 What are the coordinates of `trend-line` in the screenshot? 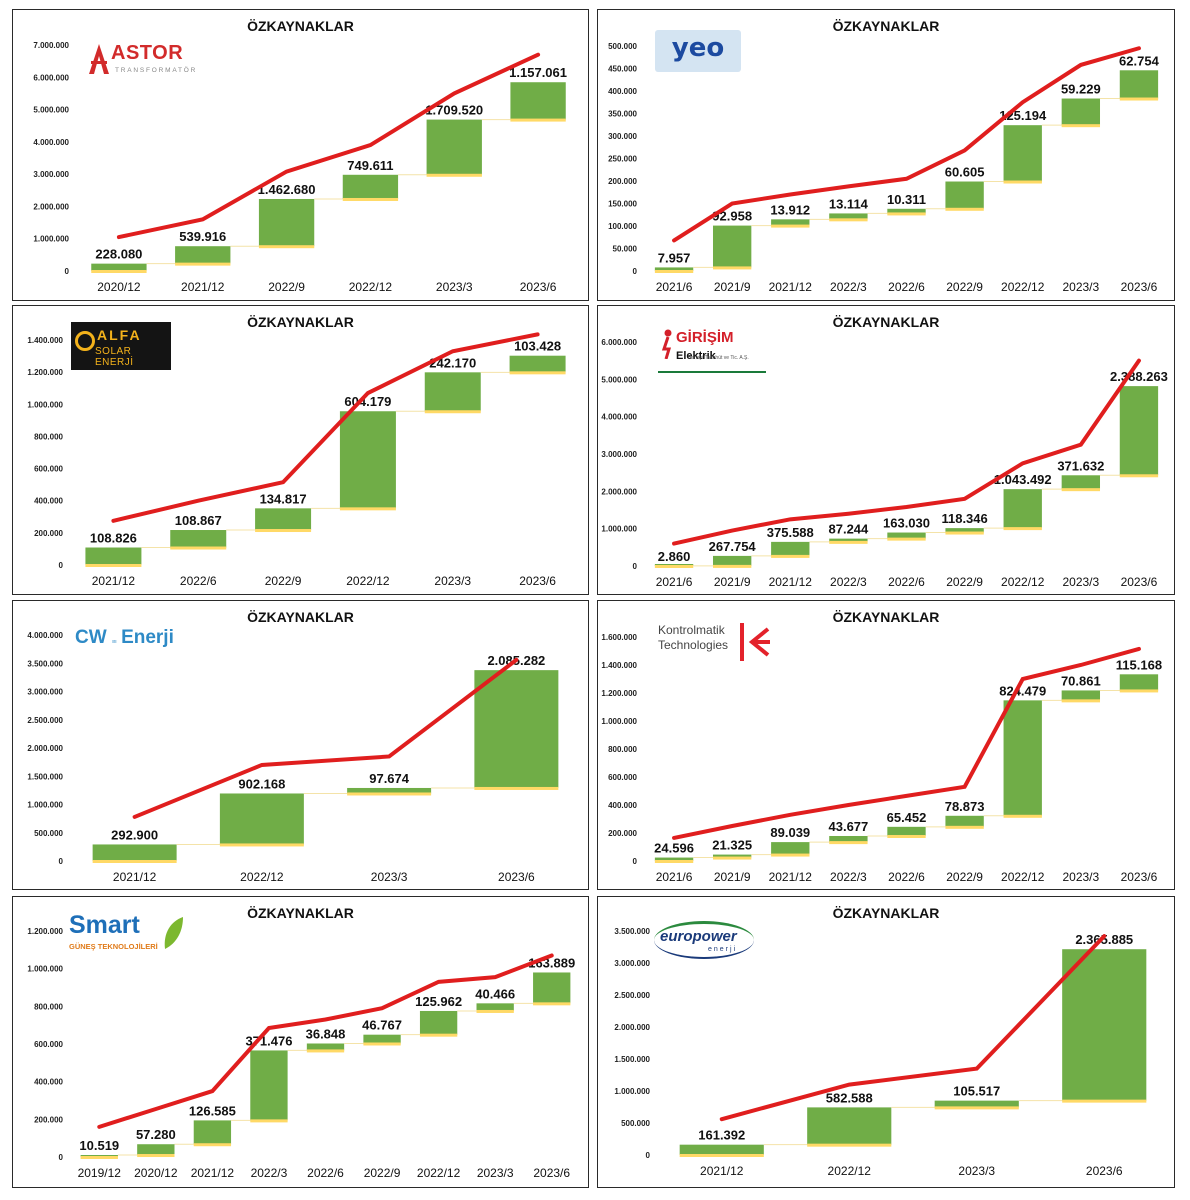 It's located at (906, 452).